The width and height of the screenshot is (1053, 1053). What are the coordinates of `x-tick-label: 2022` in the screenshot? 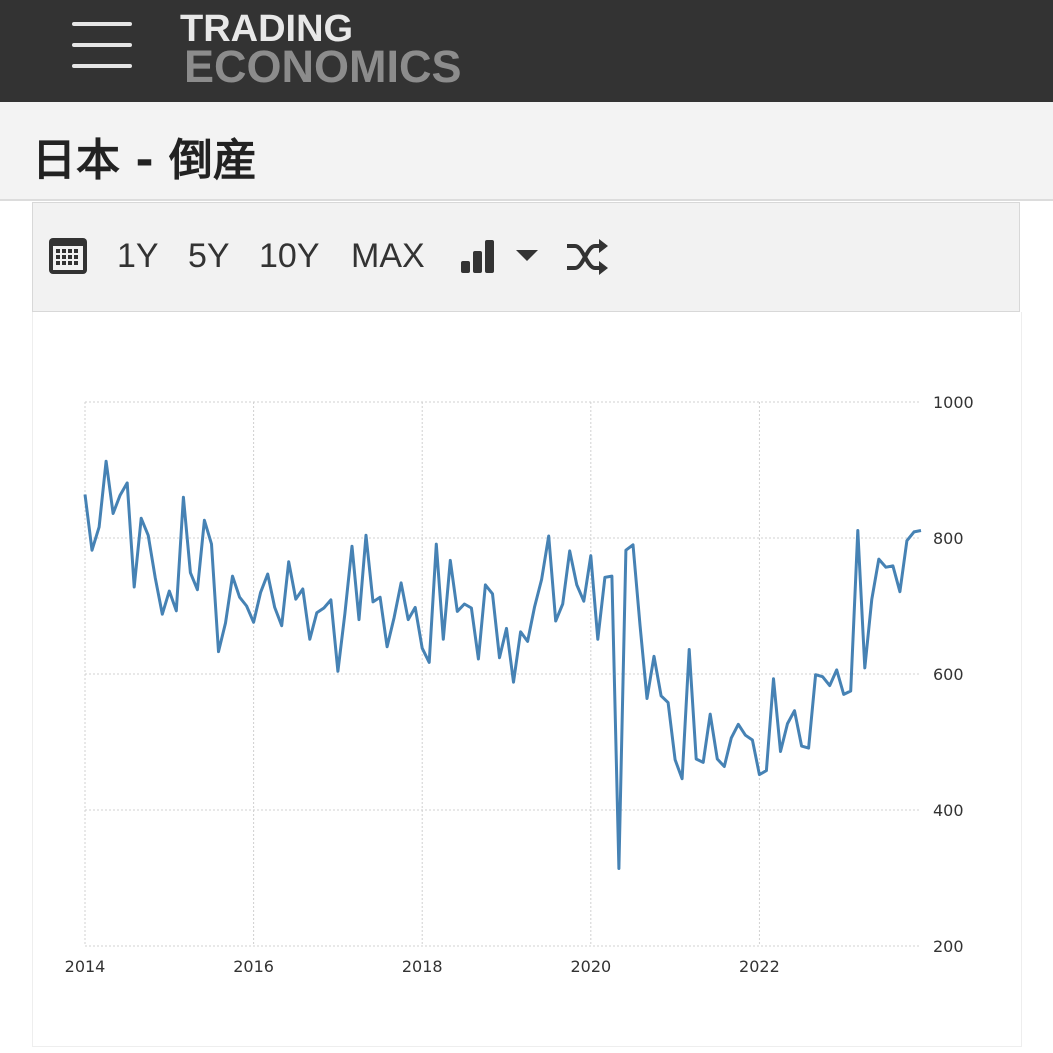 It's located at (759, 966).